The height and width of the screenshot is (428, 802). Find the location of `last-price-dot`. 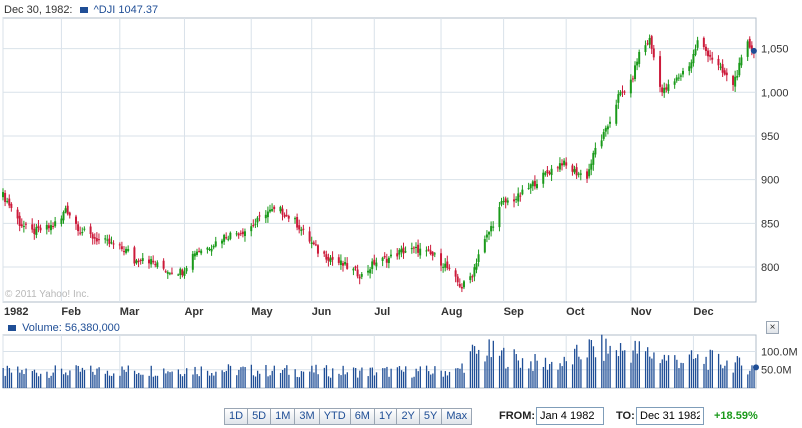

last-price-dot is located at coordinates (753, 50).